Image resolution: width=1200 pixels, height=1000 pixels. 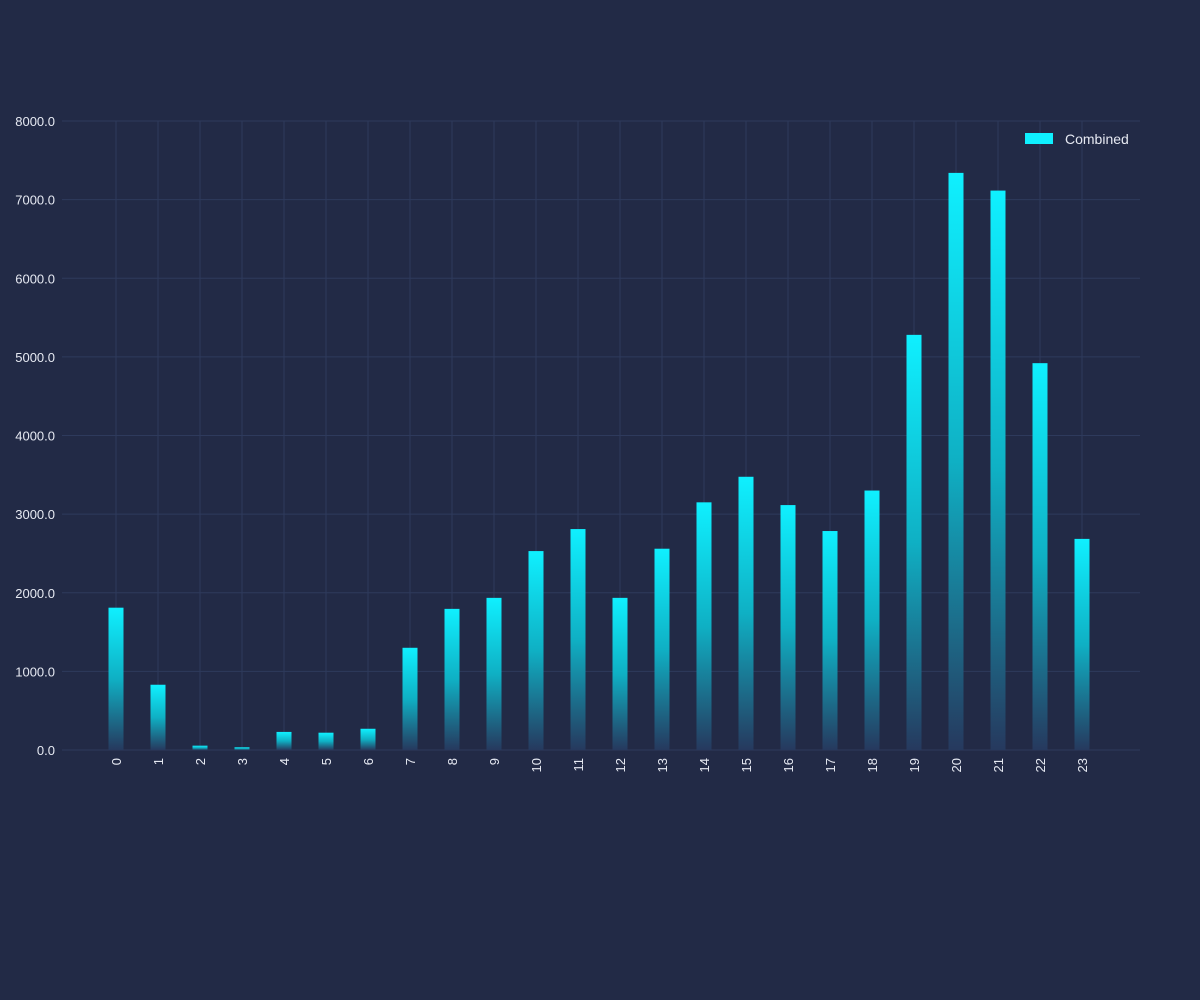 I want to click on legend-swatch, so click(x=1039, y=138).